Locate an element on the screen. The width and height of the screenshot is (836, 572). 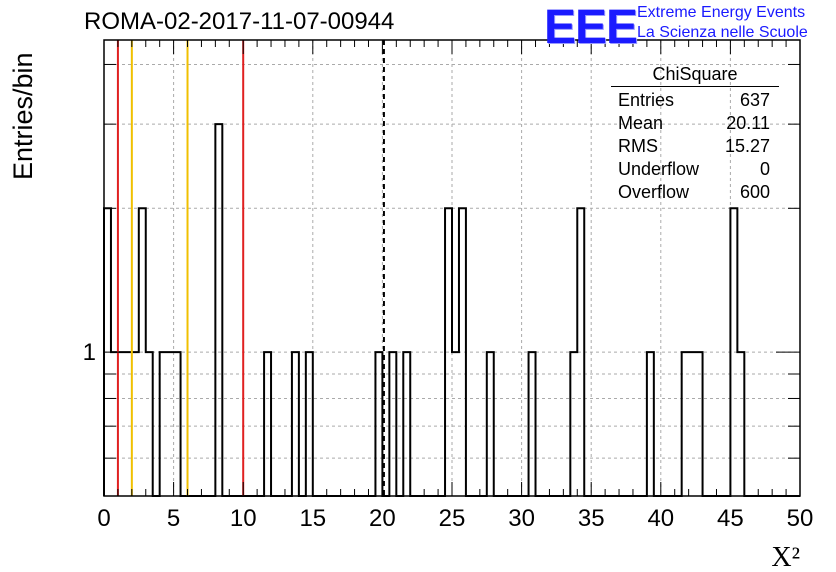
y-axis-label: Entries/bin is located at coordinates (23, 116).